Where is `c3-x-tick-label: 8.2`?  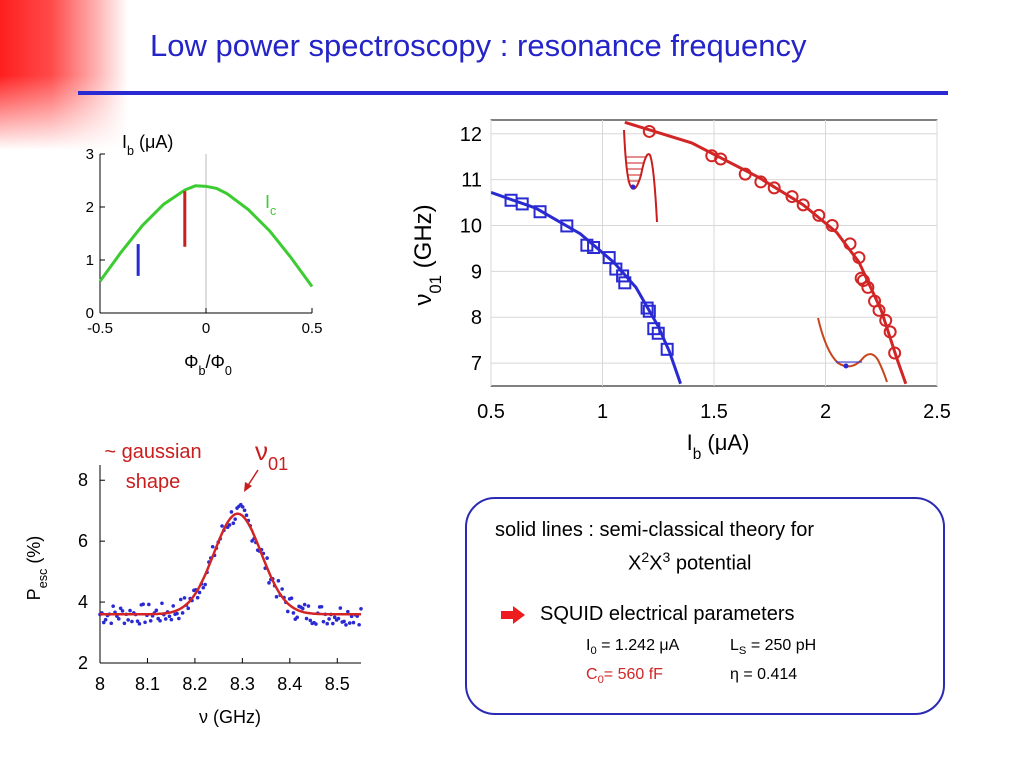
c3-x-tick-label: 8.2 is located at coordinates (194, 684).